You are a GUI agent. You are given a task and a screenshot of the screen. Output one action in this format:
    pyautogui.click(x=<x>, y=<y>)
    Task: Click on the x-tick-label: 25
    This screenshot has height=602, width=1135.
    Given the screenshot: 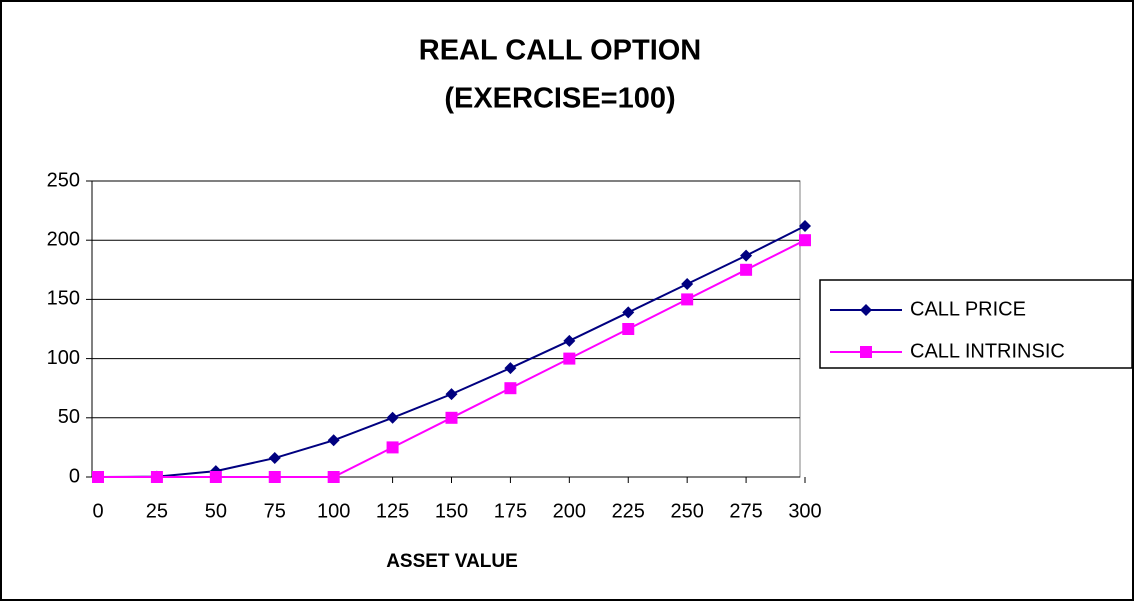 What is the action you would take?
    pyautogui.click(x=157, y=511)
    